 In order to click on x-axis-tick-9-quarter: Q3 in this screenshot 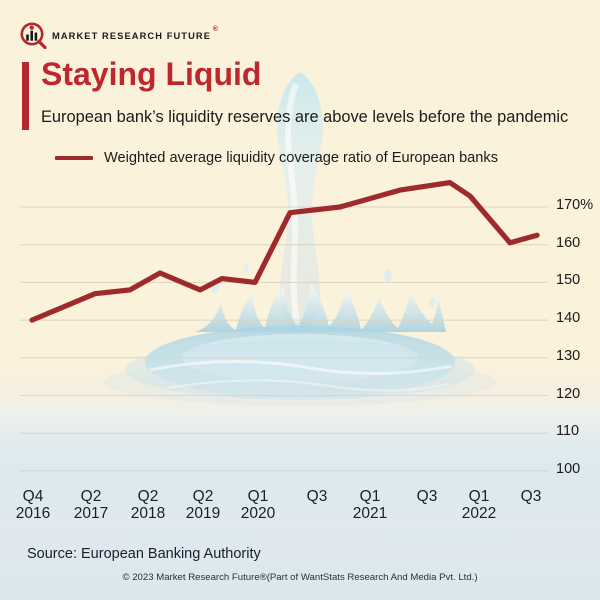, I will do `click(531, 496)`.